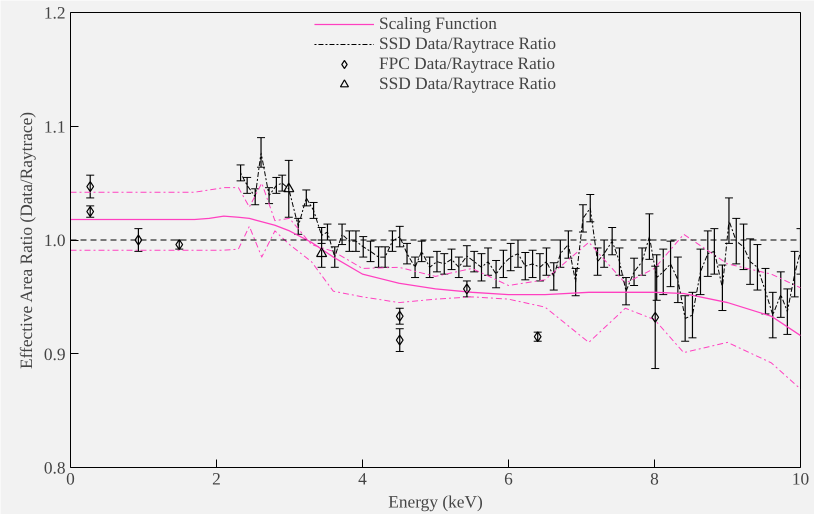 Image resolution: width=814 pixels, height=514 pixels. Describe the element at coordinates (435, 502) in the screenshot. I see `x-axis-title: Energy (keV)` at that location.